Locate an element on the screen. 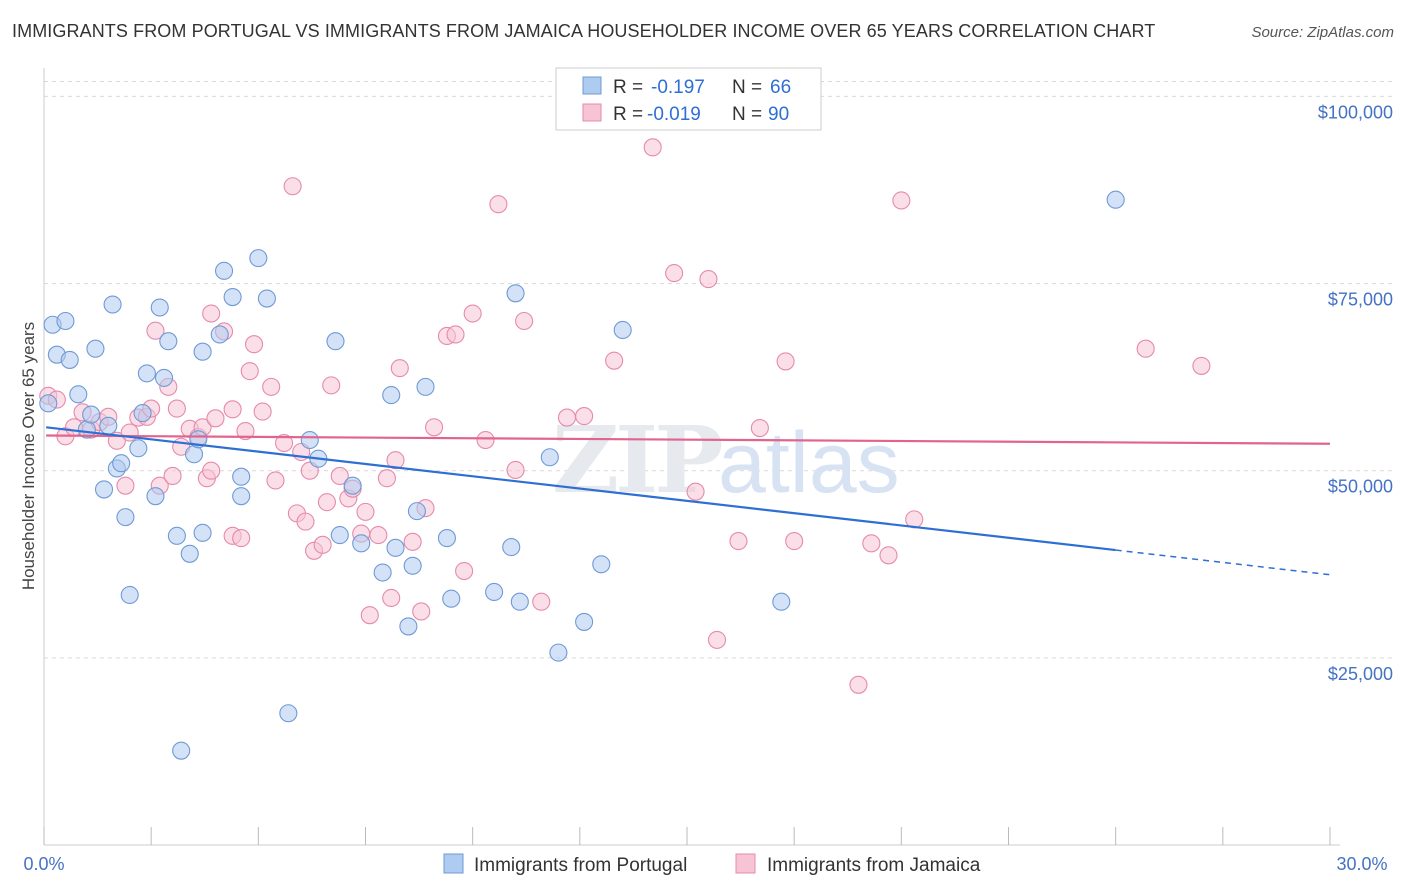 This screenshot has width=1406, height=892. legend-item-jamaica: Immigrants from Jamaica is located at coordinates (858, 864).